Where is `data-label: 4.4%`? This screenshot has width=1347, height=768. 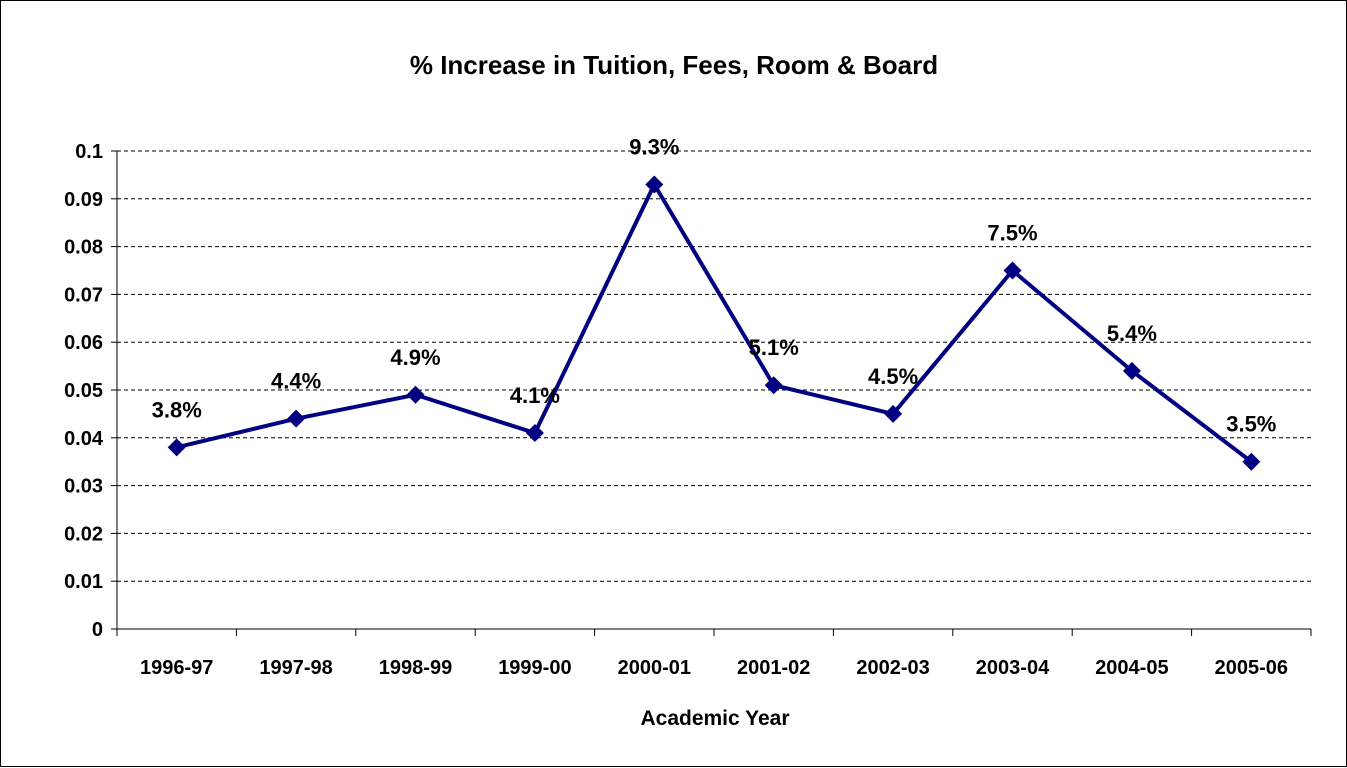
data-label: 4.4% is located at coordinates (296, 381).